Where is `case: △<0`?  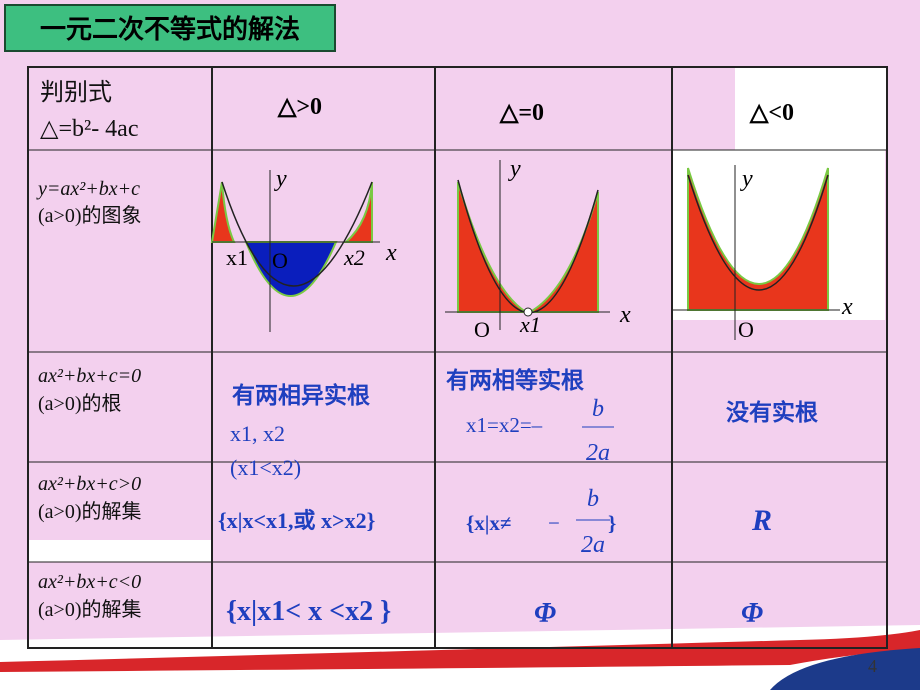 case: △<0 is located at coordinates (771, 113).